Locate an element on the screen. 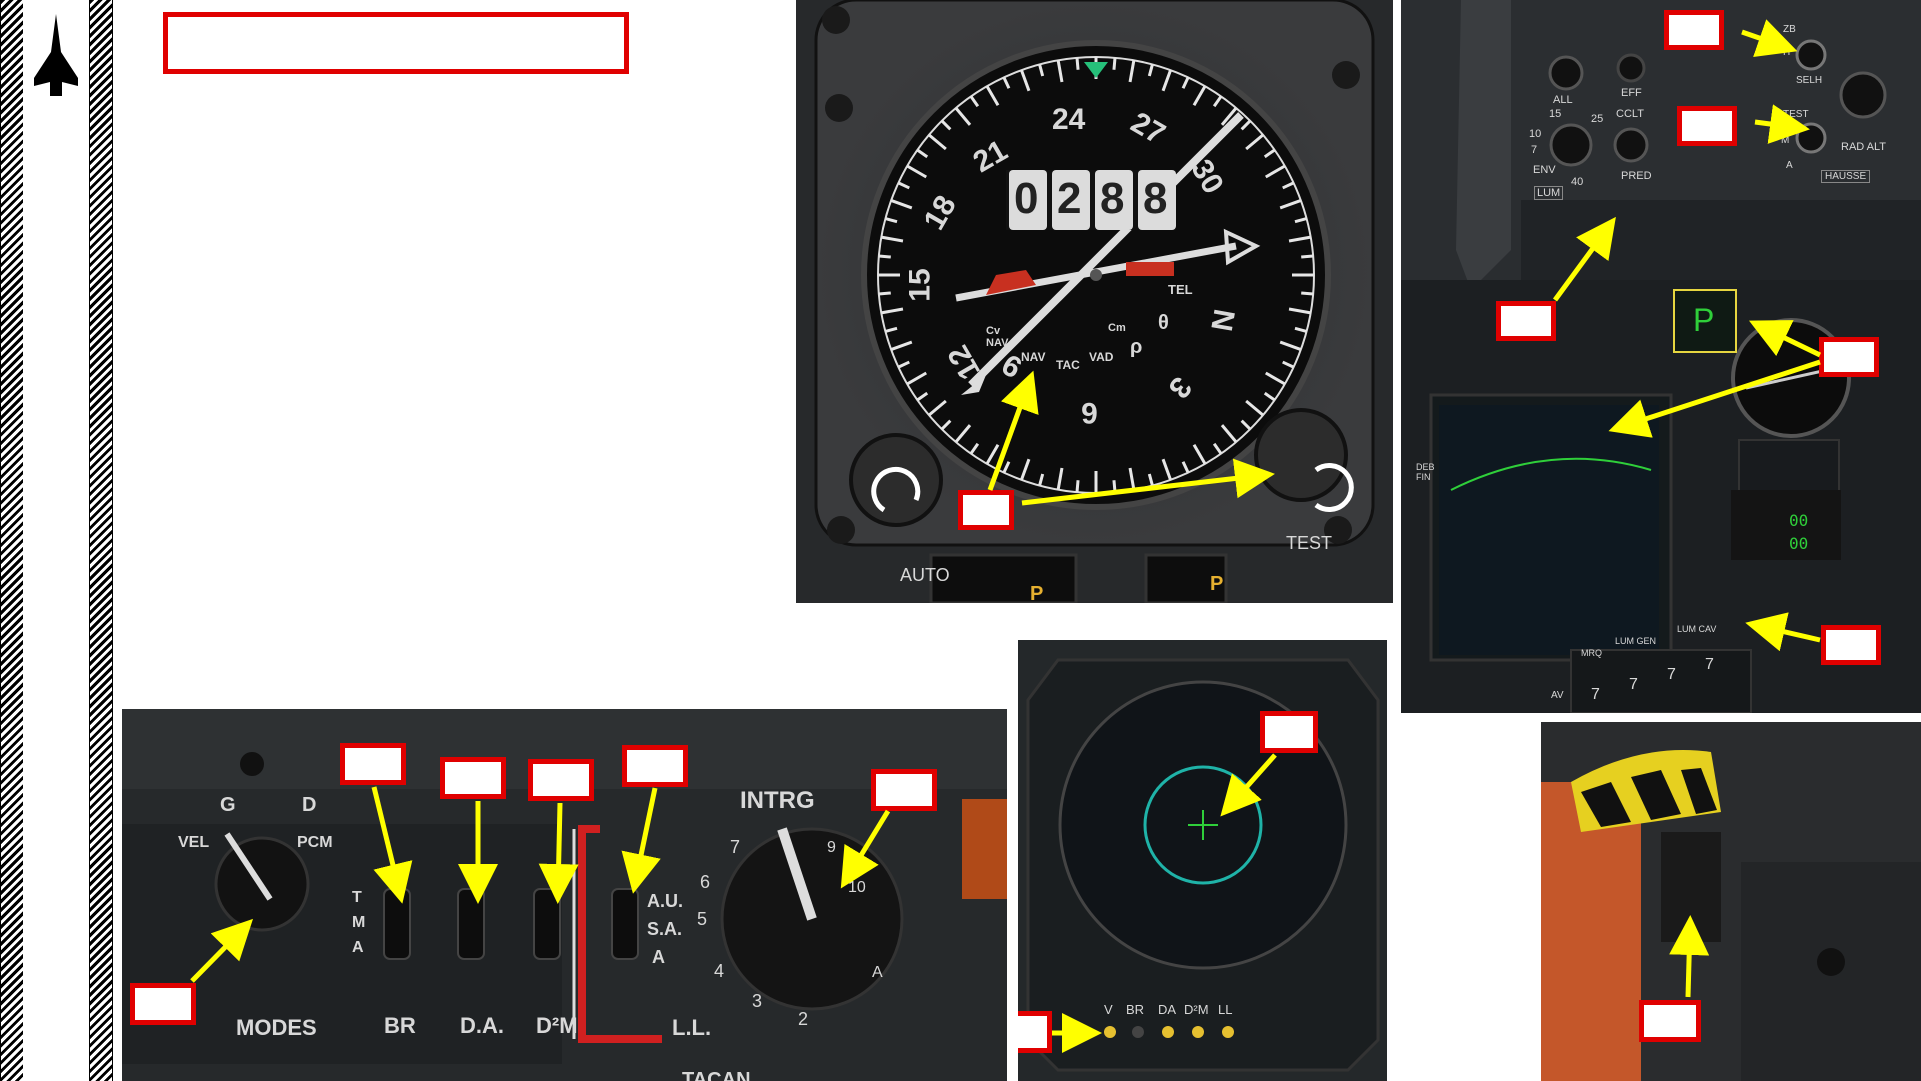 The image size is (1921, 1081). dial-number: 4 is located at coordinates (719, 971).